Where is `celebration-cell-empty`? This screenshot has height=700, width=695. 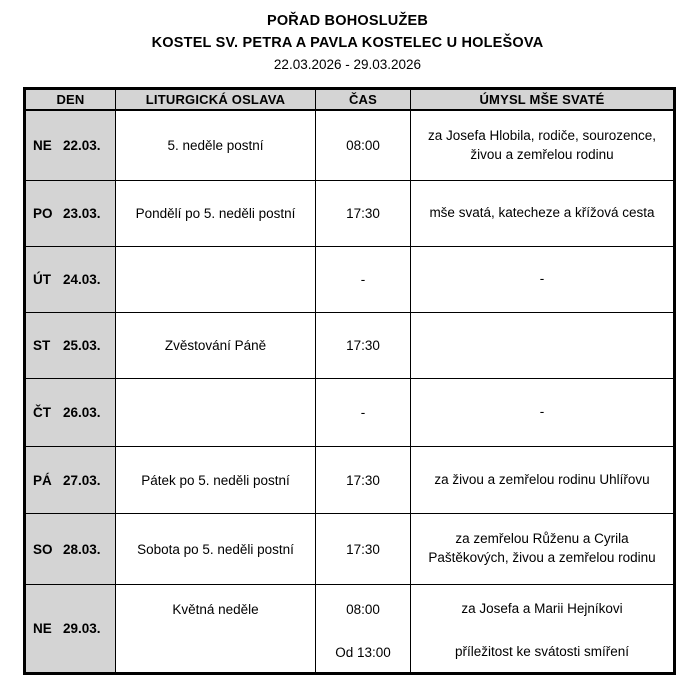
celebration-cell-empty is located at coordinates (215, 653).